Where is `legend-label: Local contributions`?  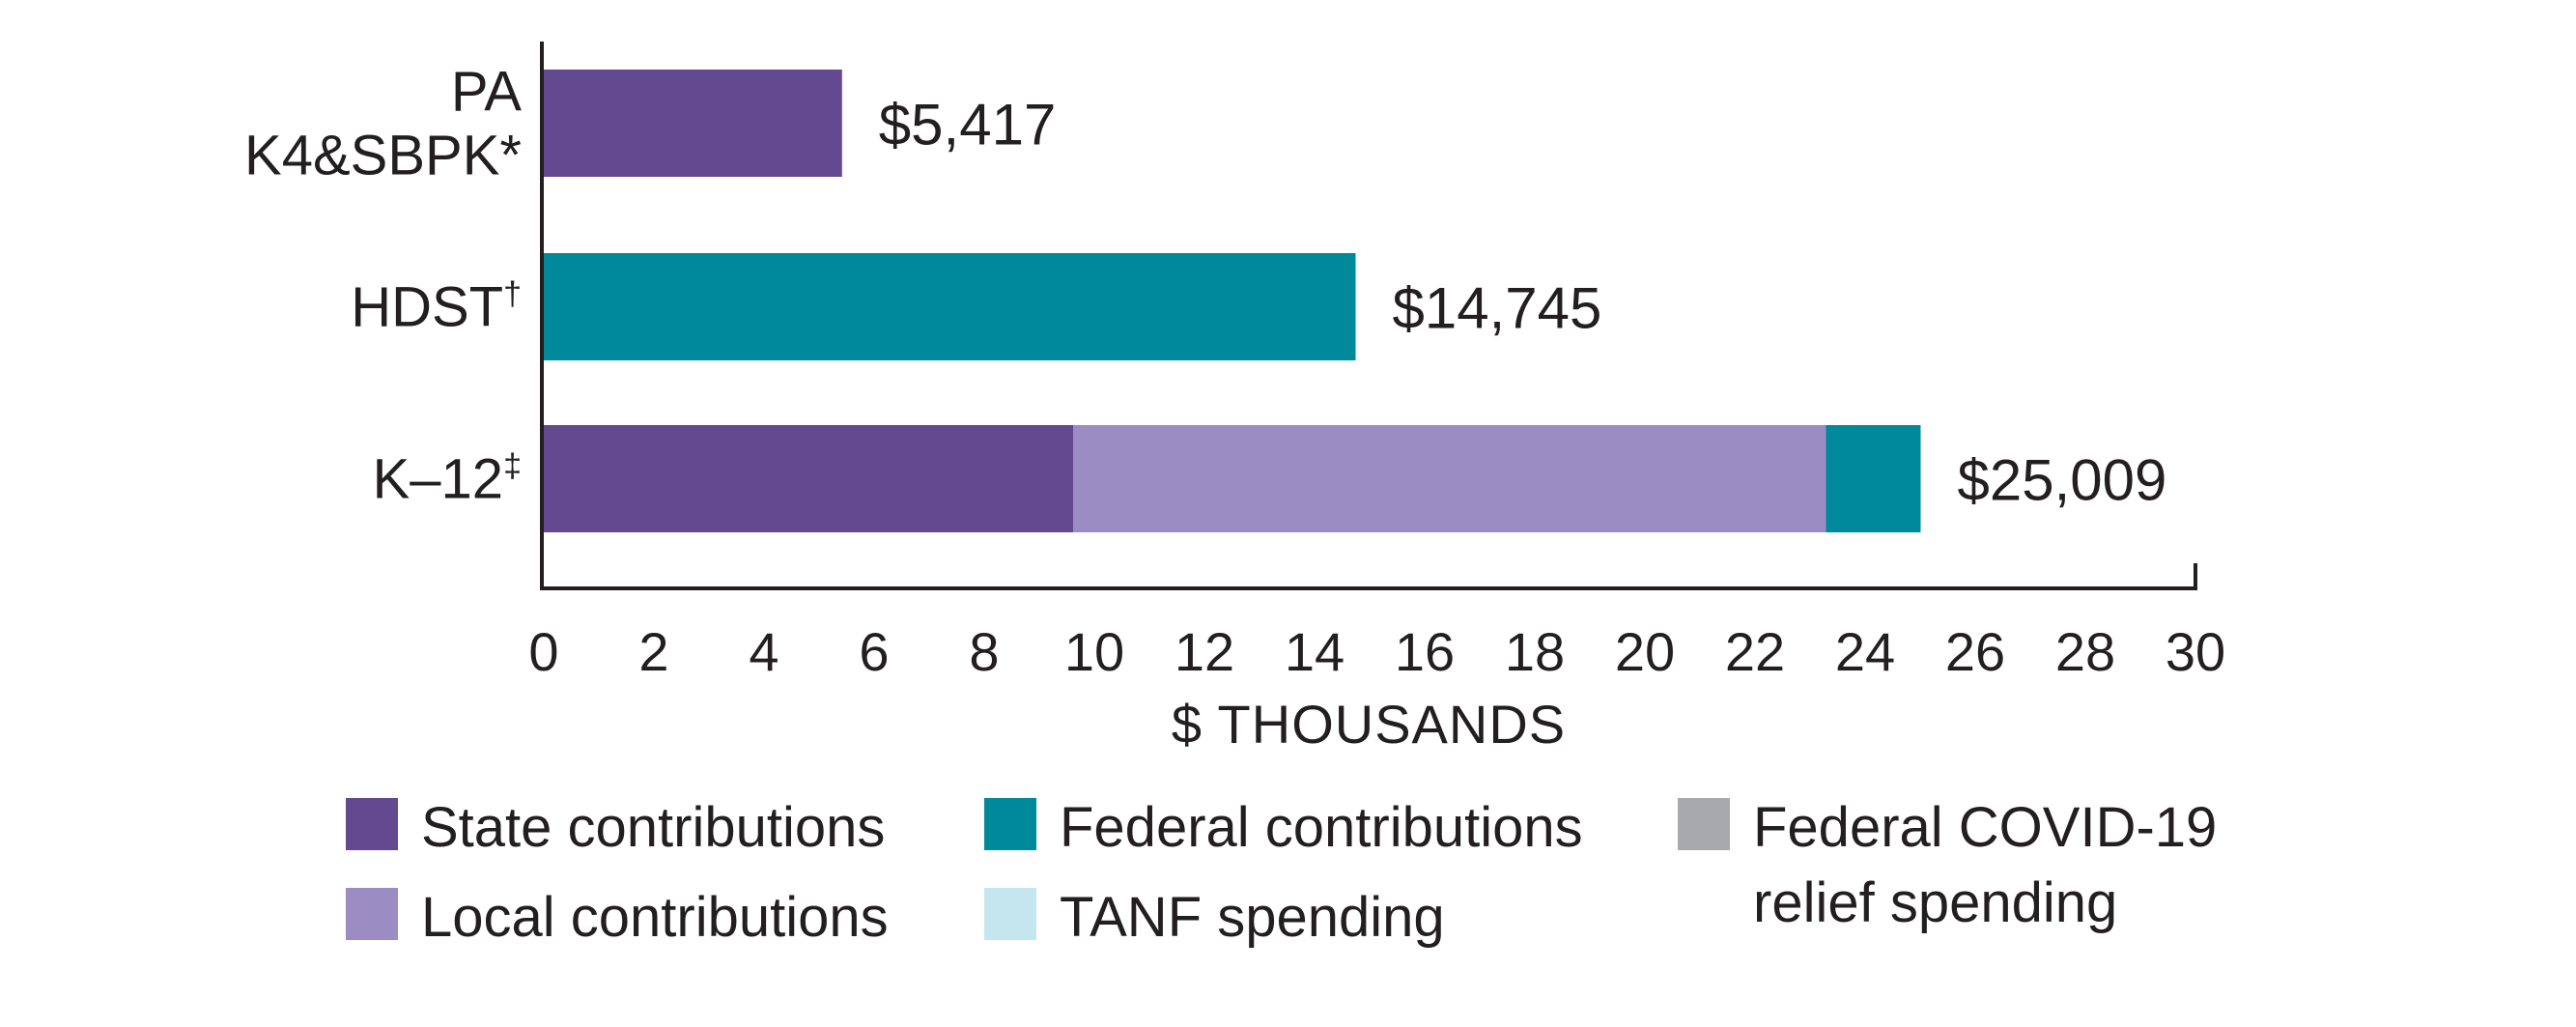
legend-label: Local contributions is located at coordinates (655, 917).